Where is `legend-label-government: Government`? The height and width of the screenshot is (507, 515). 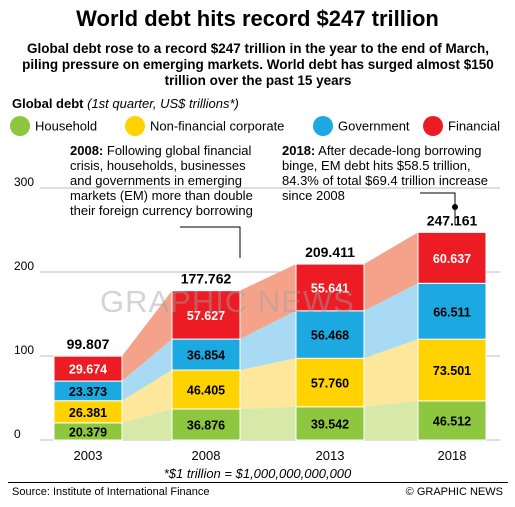 legend-label-government: Government is located at coordinates (374, 126).